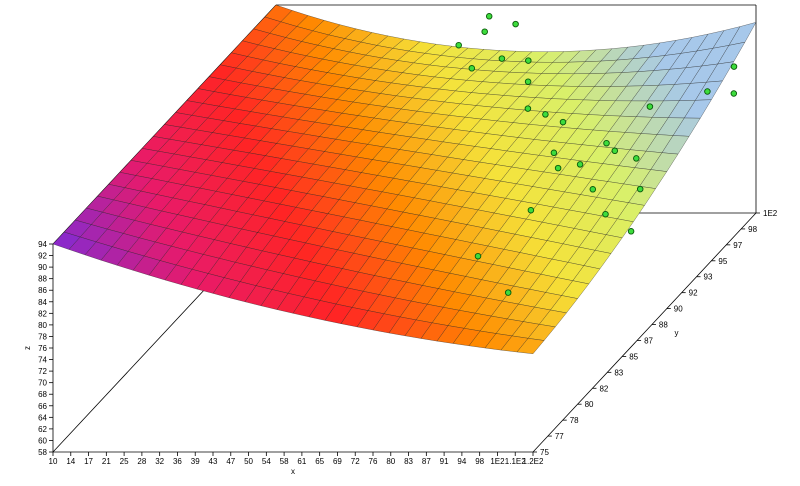  What do you see at coordinates (42, 302) in the screenshot?
I see `z-tick-label: 84` at bounding box center [42, 302].